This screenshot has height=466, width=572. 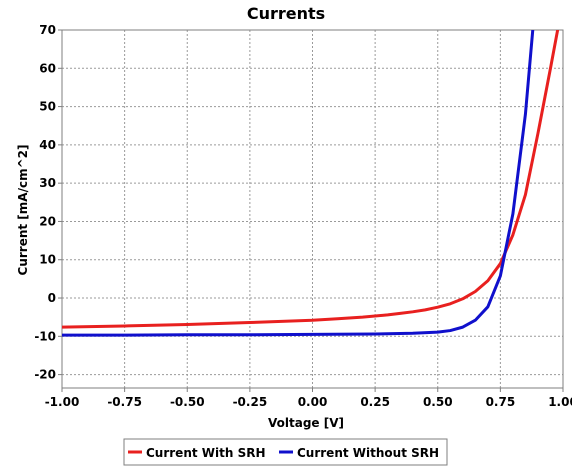 I want to click on y-tick-label: 60, so click(x=47, y=68).